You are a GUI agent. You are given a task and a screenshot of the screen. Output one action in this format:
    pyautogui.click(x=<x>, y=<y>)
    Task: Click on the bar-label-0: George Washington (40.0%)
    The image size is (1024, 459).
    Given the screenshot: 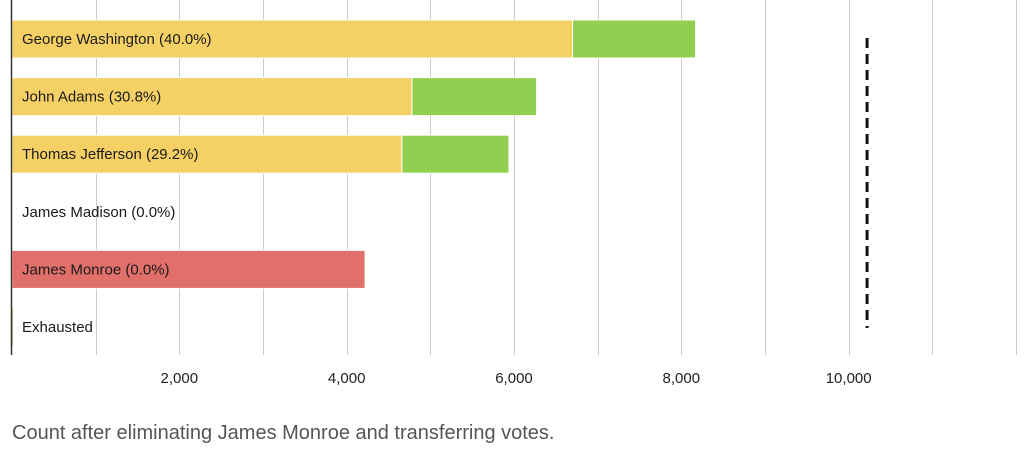 What is the action you would take?
    pyautogui.click(x=117, y=39)
    